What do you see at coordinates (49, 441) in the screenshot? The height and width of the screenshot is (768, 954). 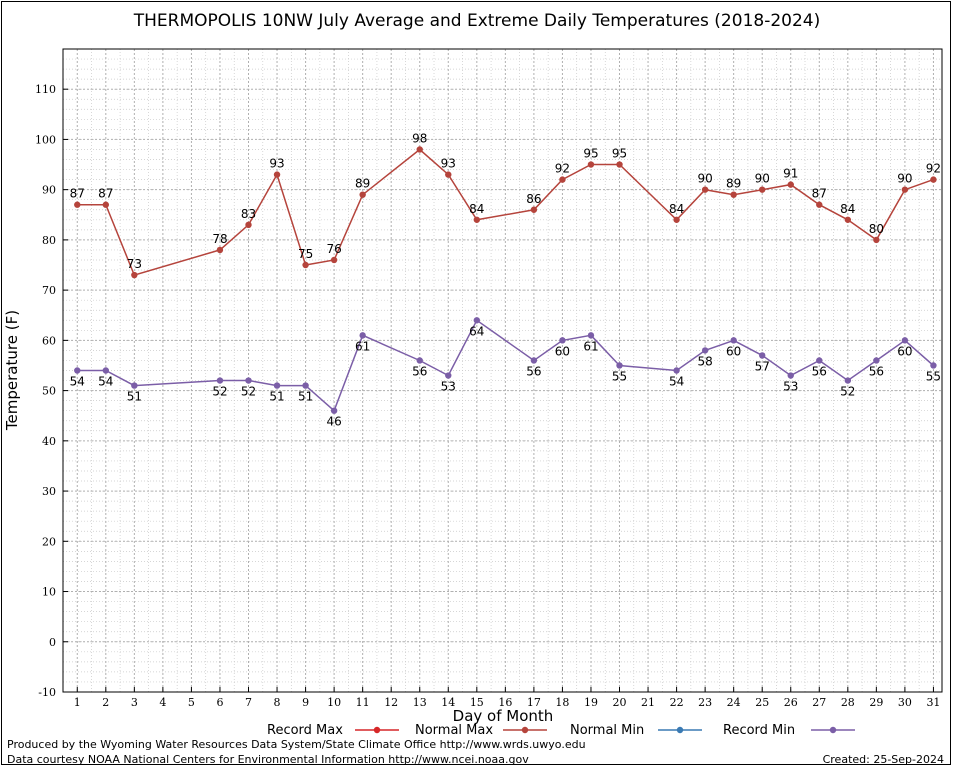 I see `y-tick-label: 40` at bounding box center [49, 441].